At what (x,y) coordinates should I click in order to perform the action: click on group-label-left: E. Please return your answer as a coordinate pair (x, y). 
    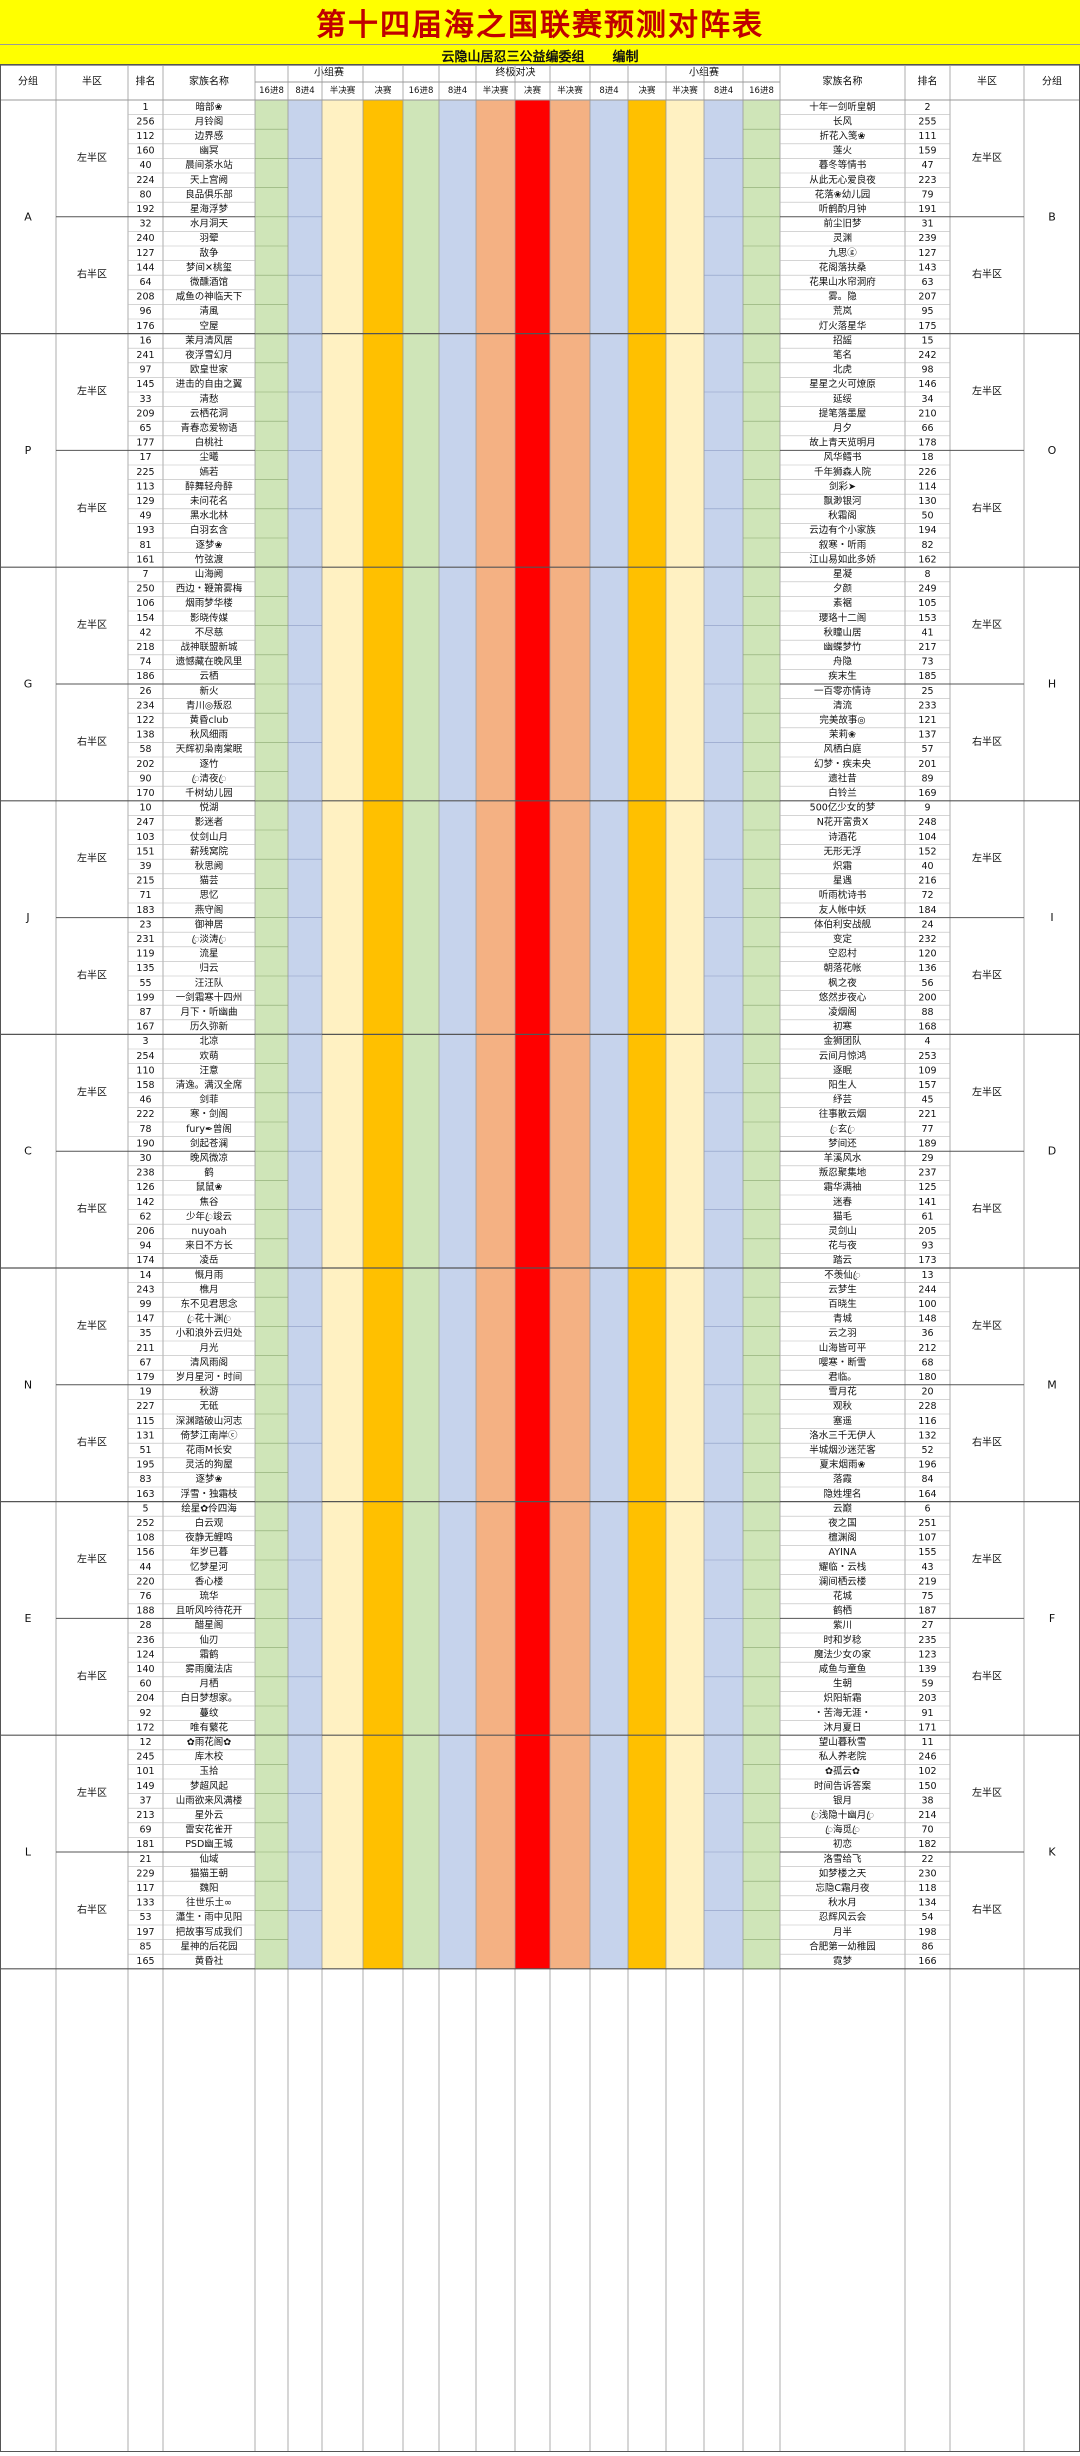
    Looking at the image, I should click on (28, 1618).